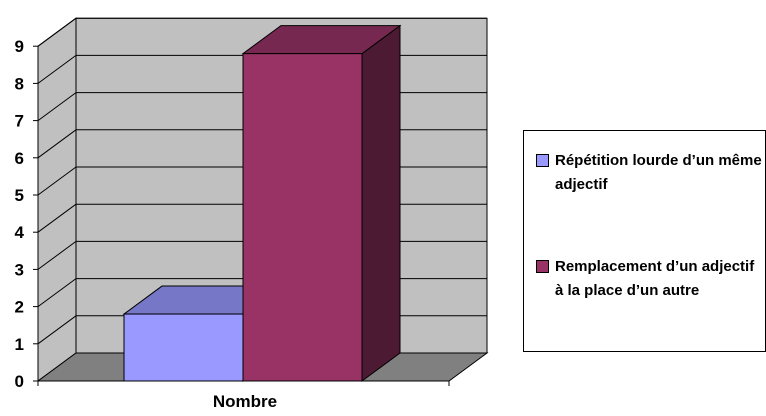 Image resolution: width=766 pixels, height=416 pixels. I want to click on legend-swatch-repetition, so click(542, 160).